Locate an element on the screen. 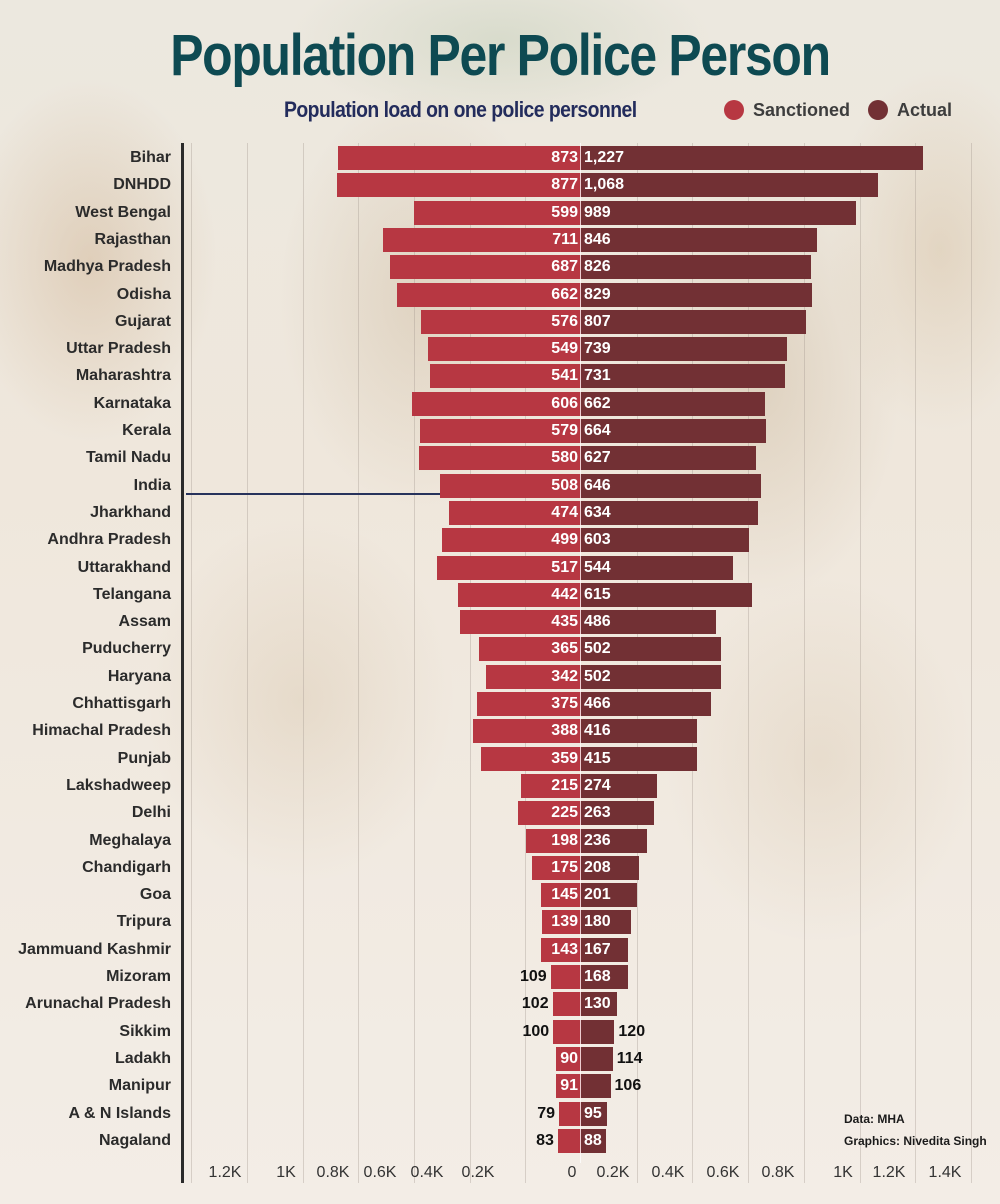 The height and width of the screenshot is (1204, 1000). category-label: Chandigarh is located at coordinates (126, 867).